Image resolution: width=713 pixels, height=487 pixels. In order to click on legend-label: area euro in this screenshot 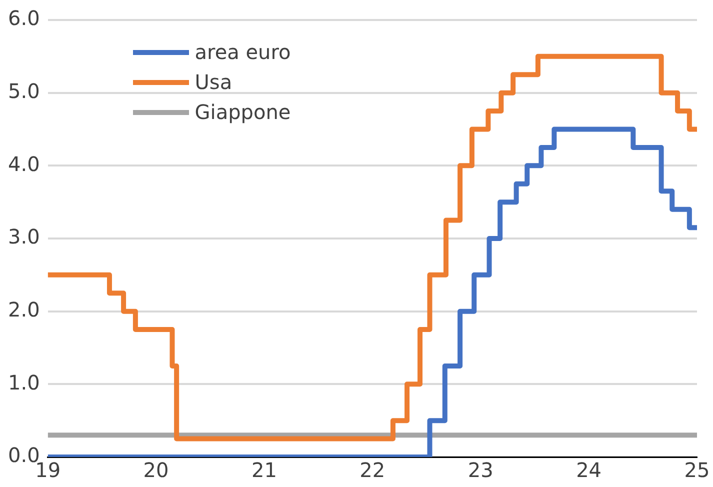, I will do `click(242, 52)`.